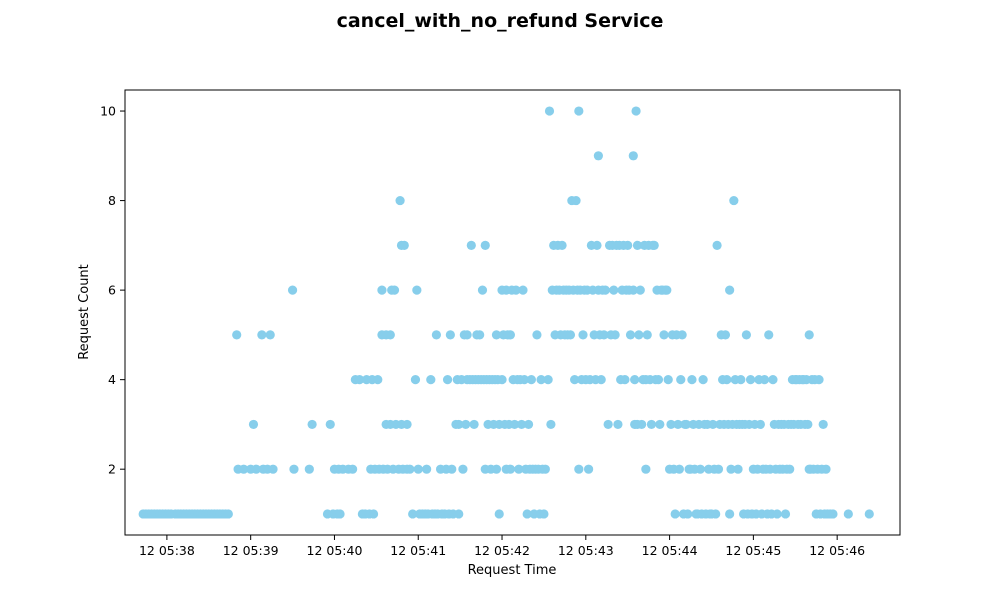  Describe the element at coordinates (112, 379) in the screenshot. I see `y-tick-label: 4` at that location.